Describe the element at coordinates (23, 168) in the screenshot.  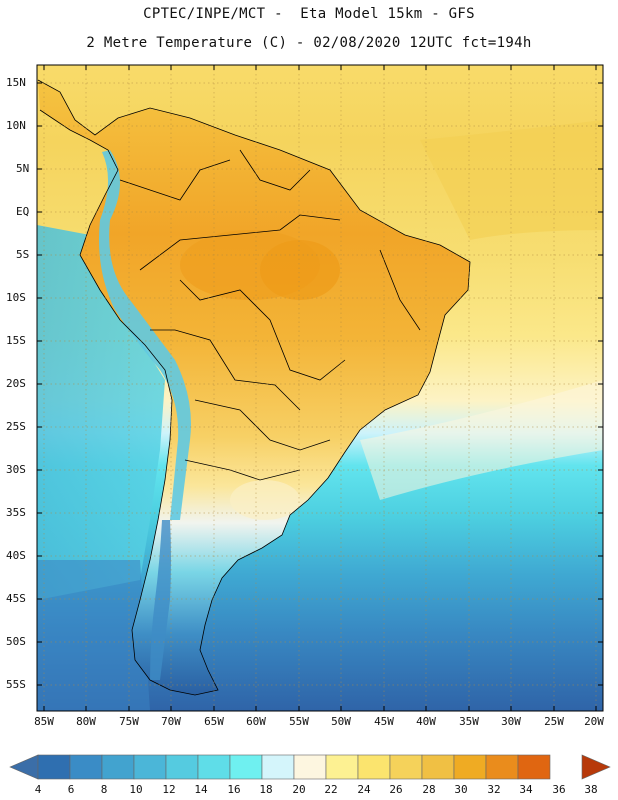
I see `lat-label: 5N` at that location.